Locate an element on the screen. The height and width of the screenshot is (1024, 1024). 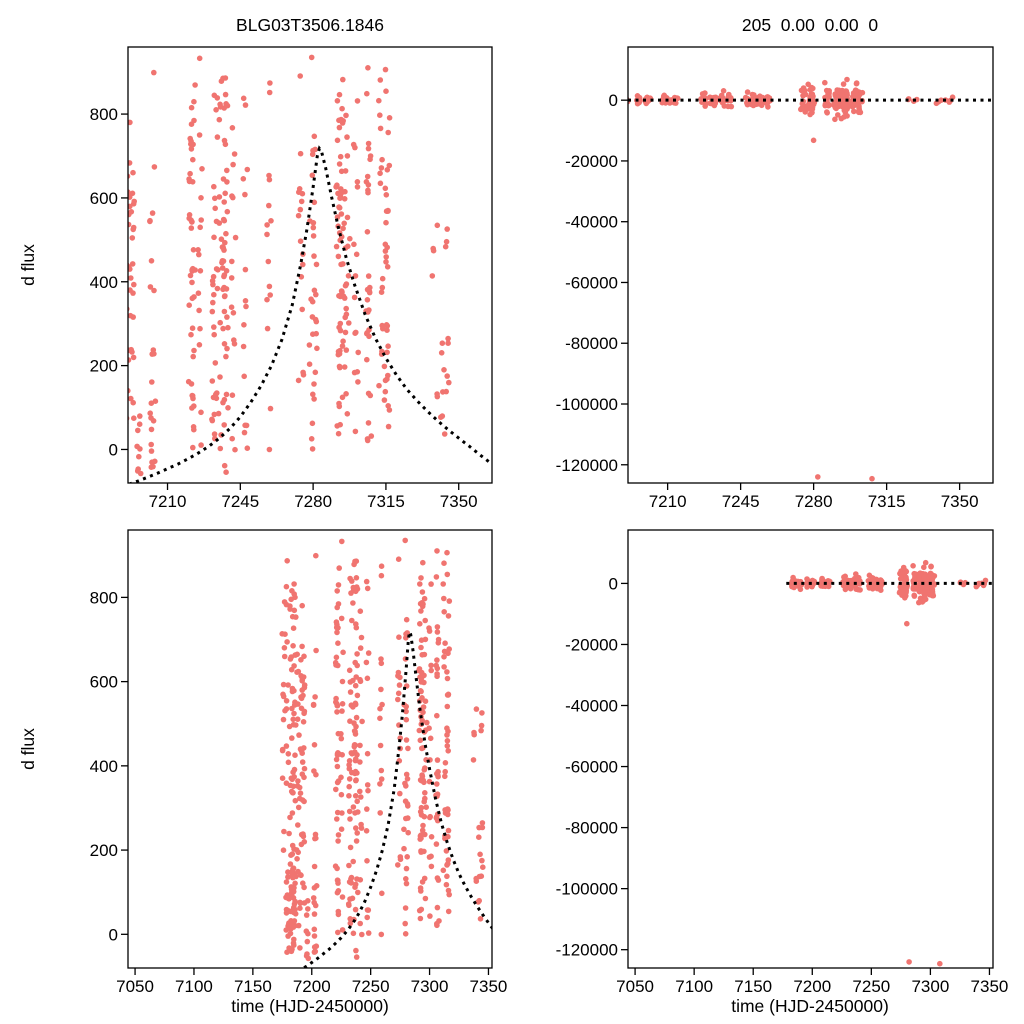
x-axis-label-left: time (HJD-2450000) is located at coordinates (310, 1006).